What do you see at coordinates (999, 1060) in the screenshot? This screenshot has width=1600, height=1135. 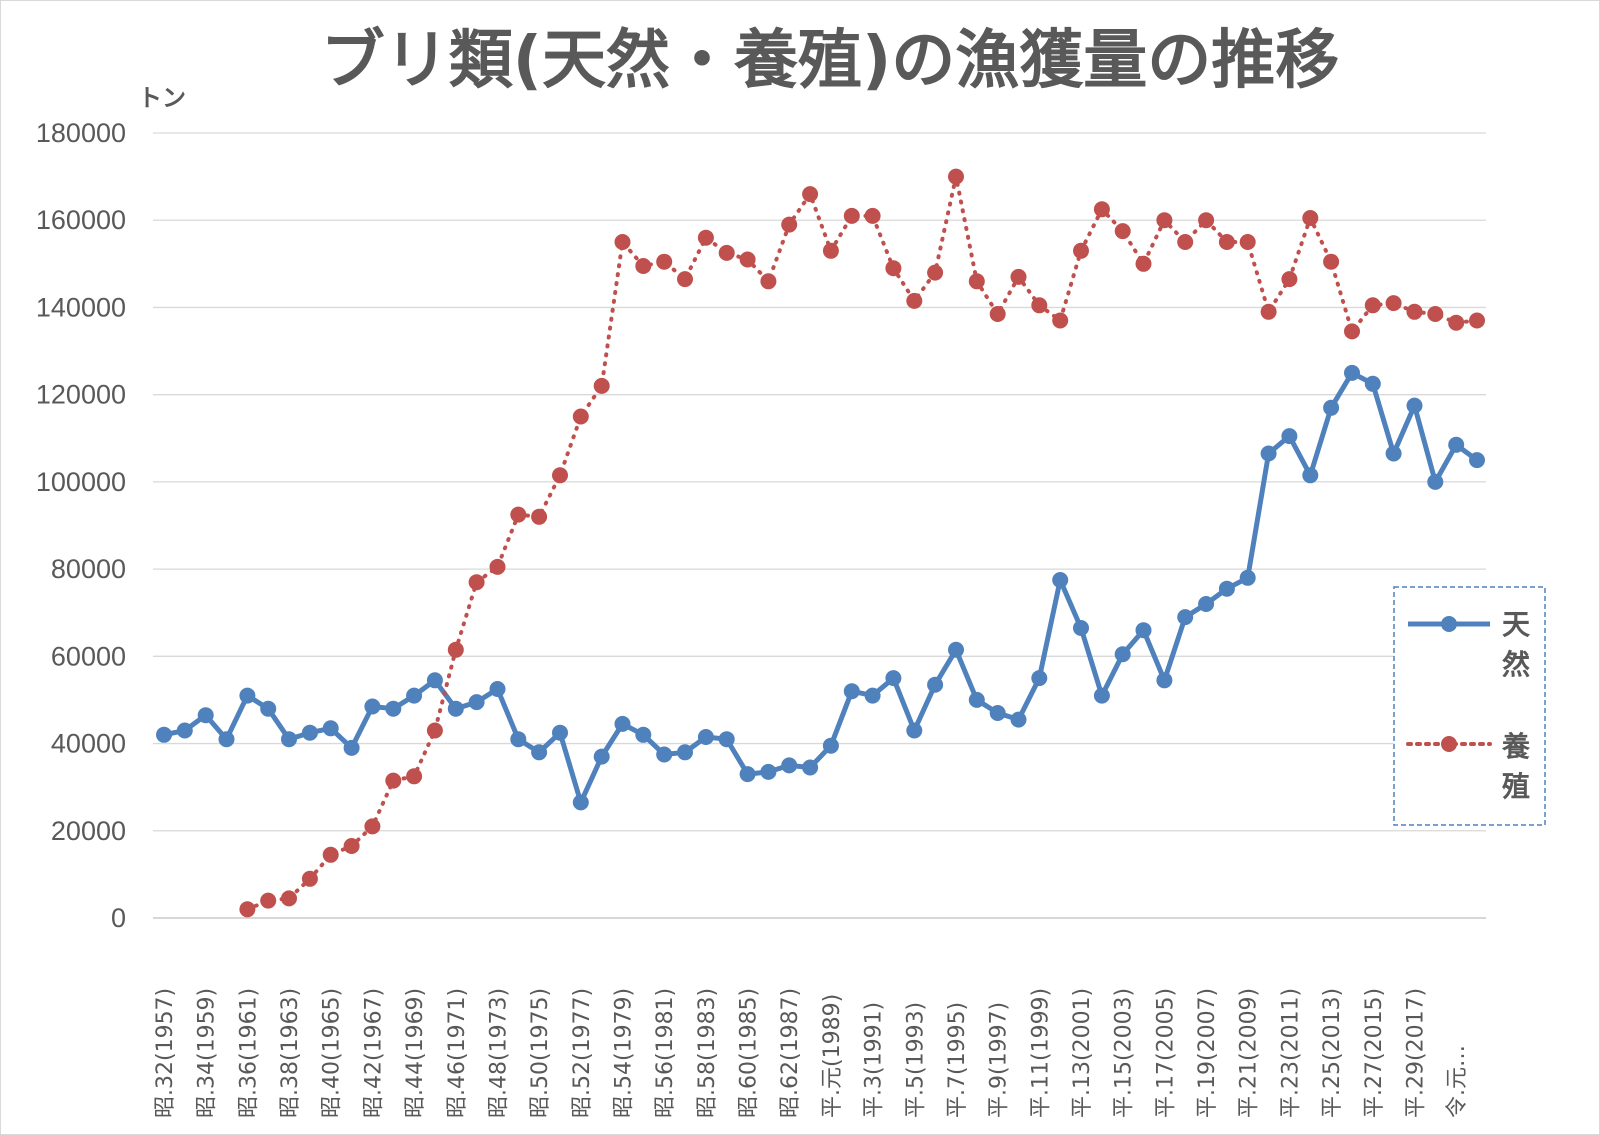 I see `x-tick-label: 平.9(1997)` at bounding box center [999, 1060].